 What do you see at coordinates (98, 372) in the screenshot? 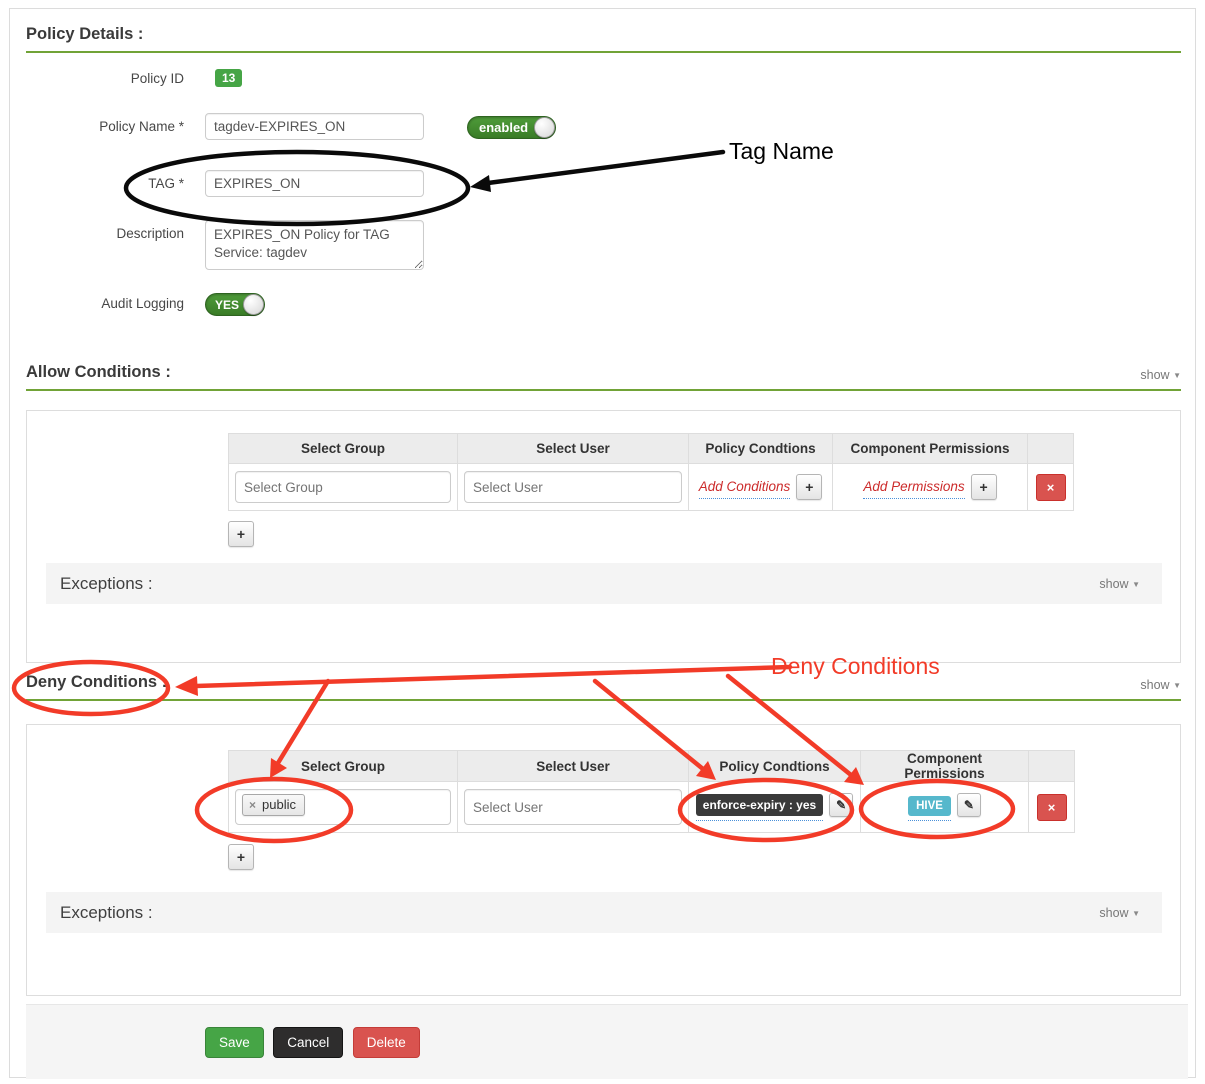
I see `allow-conditions-title: Allow Conditions :` at bounding box center [98, 372].